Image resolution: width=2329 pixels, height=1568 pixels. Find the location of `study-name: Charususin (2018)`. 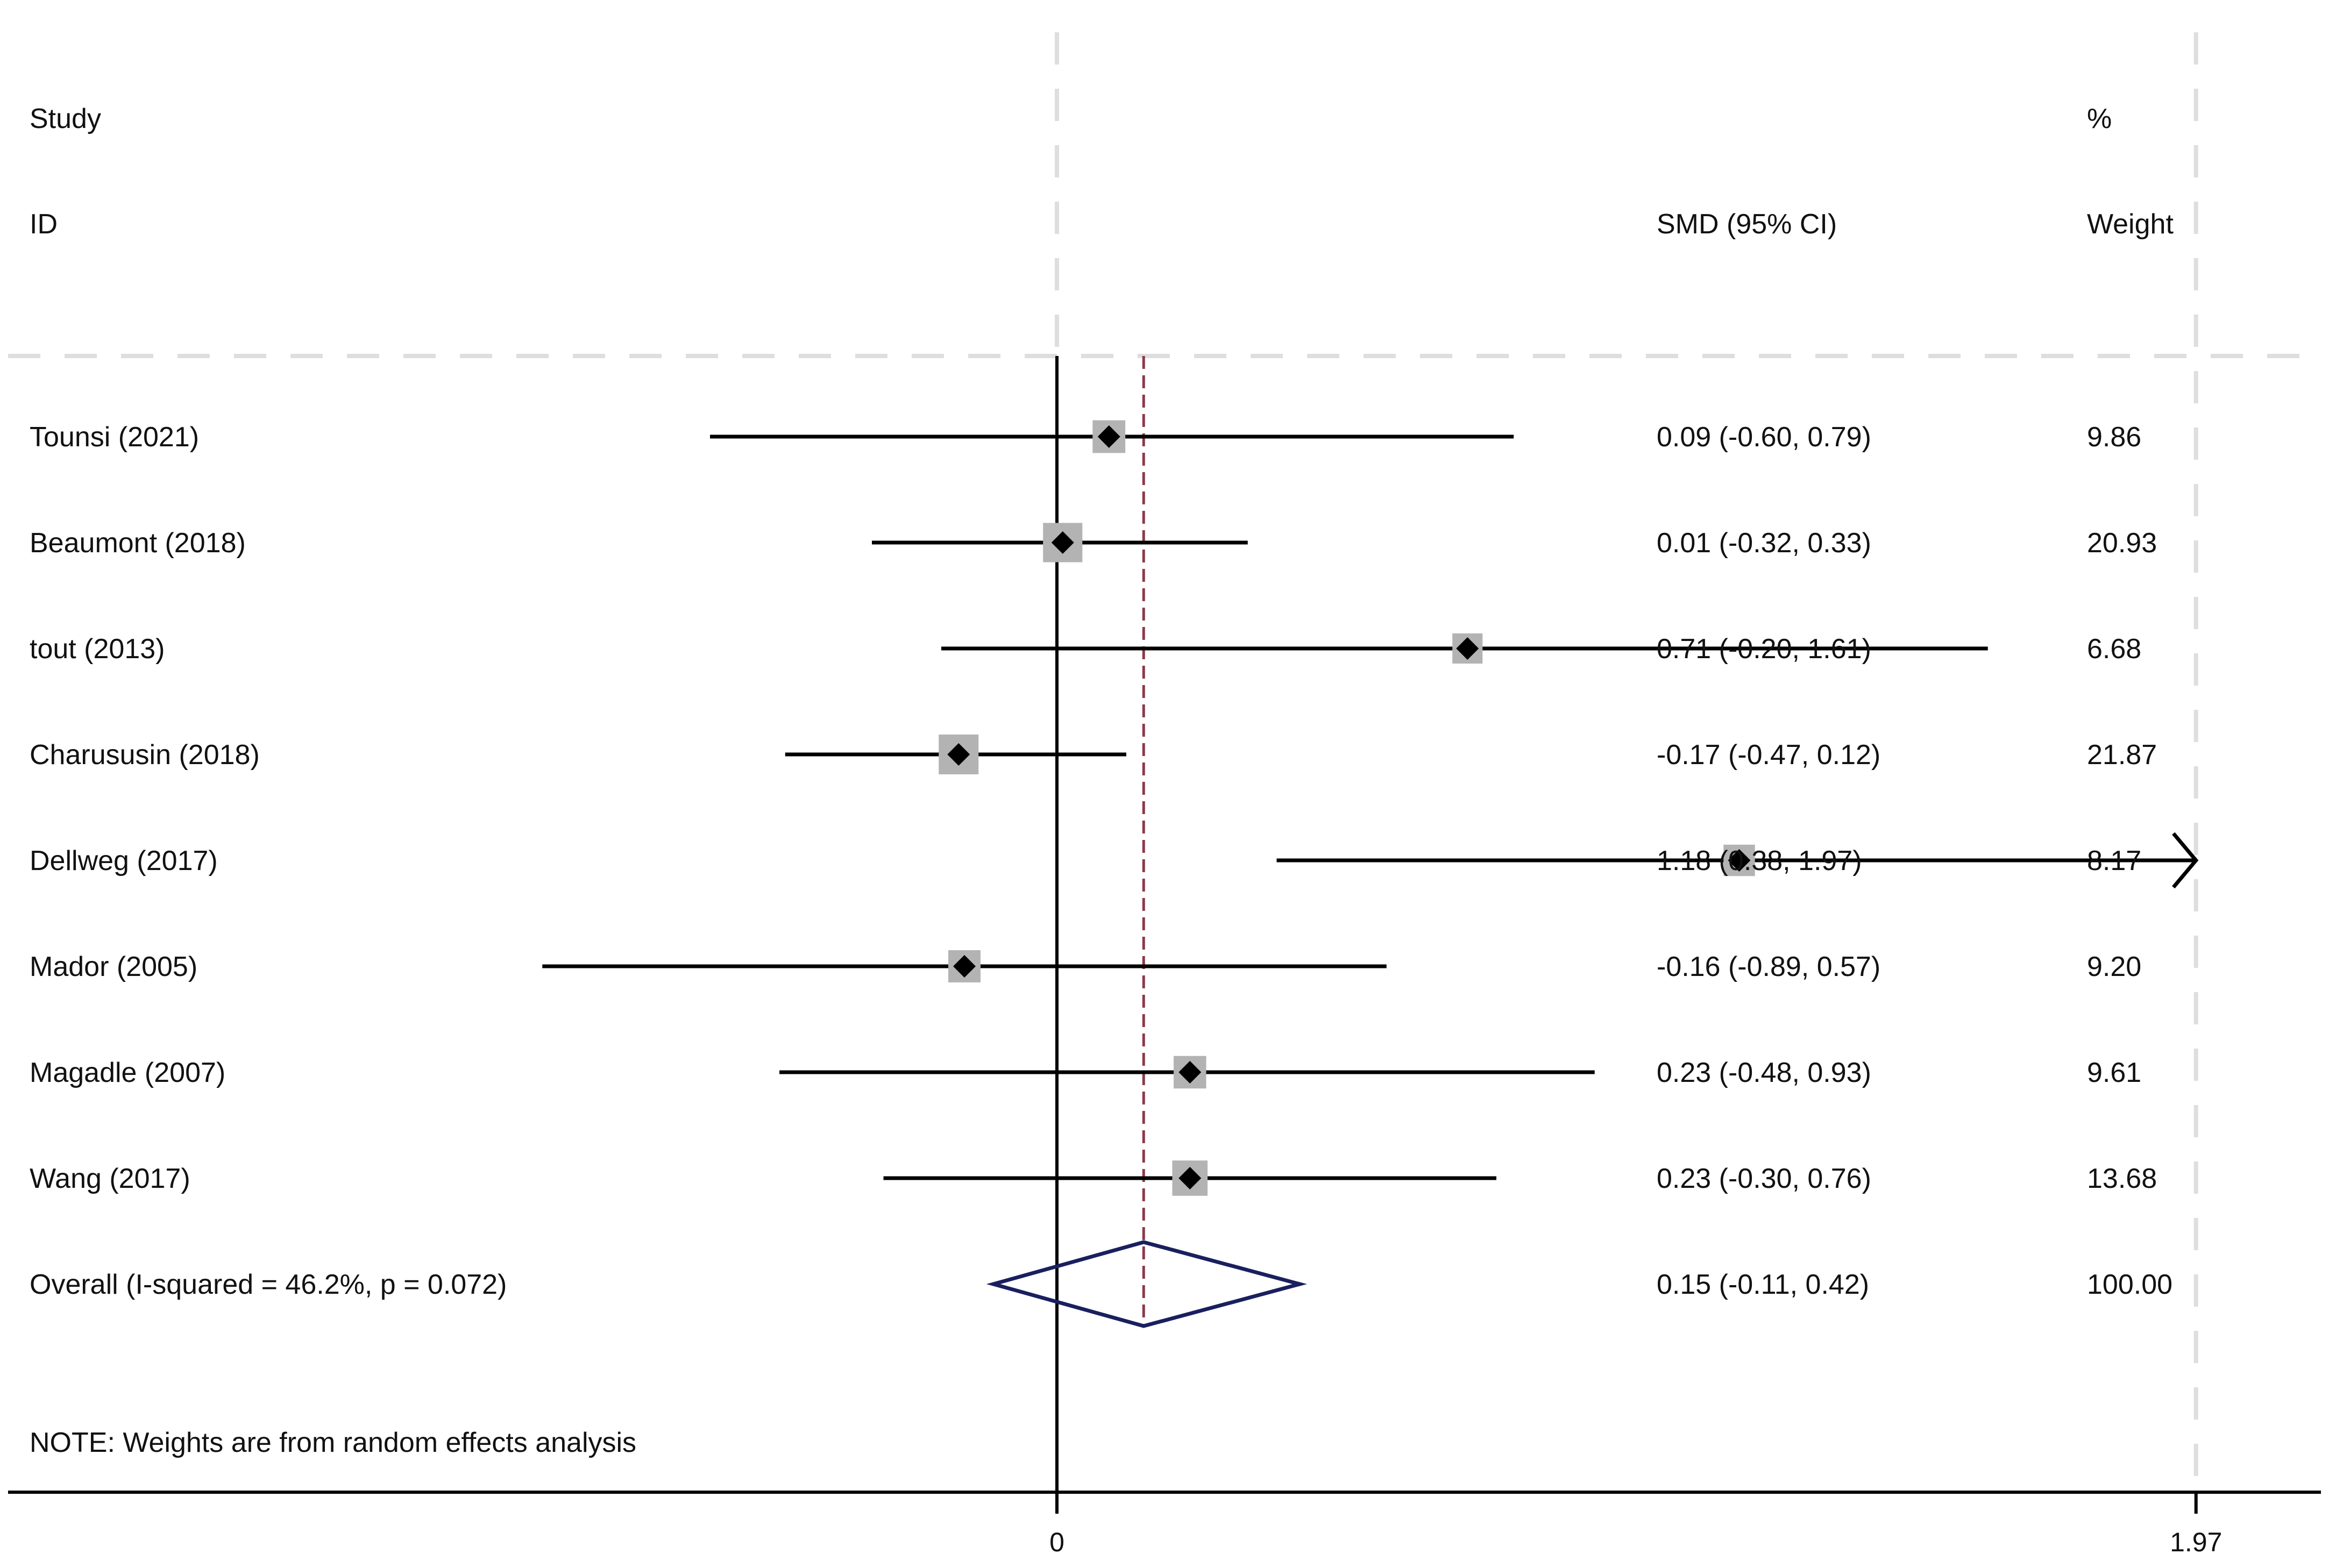

study-name: Charususin (2018) is located at coordinates (145, 755).